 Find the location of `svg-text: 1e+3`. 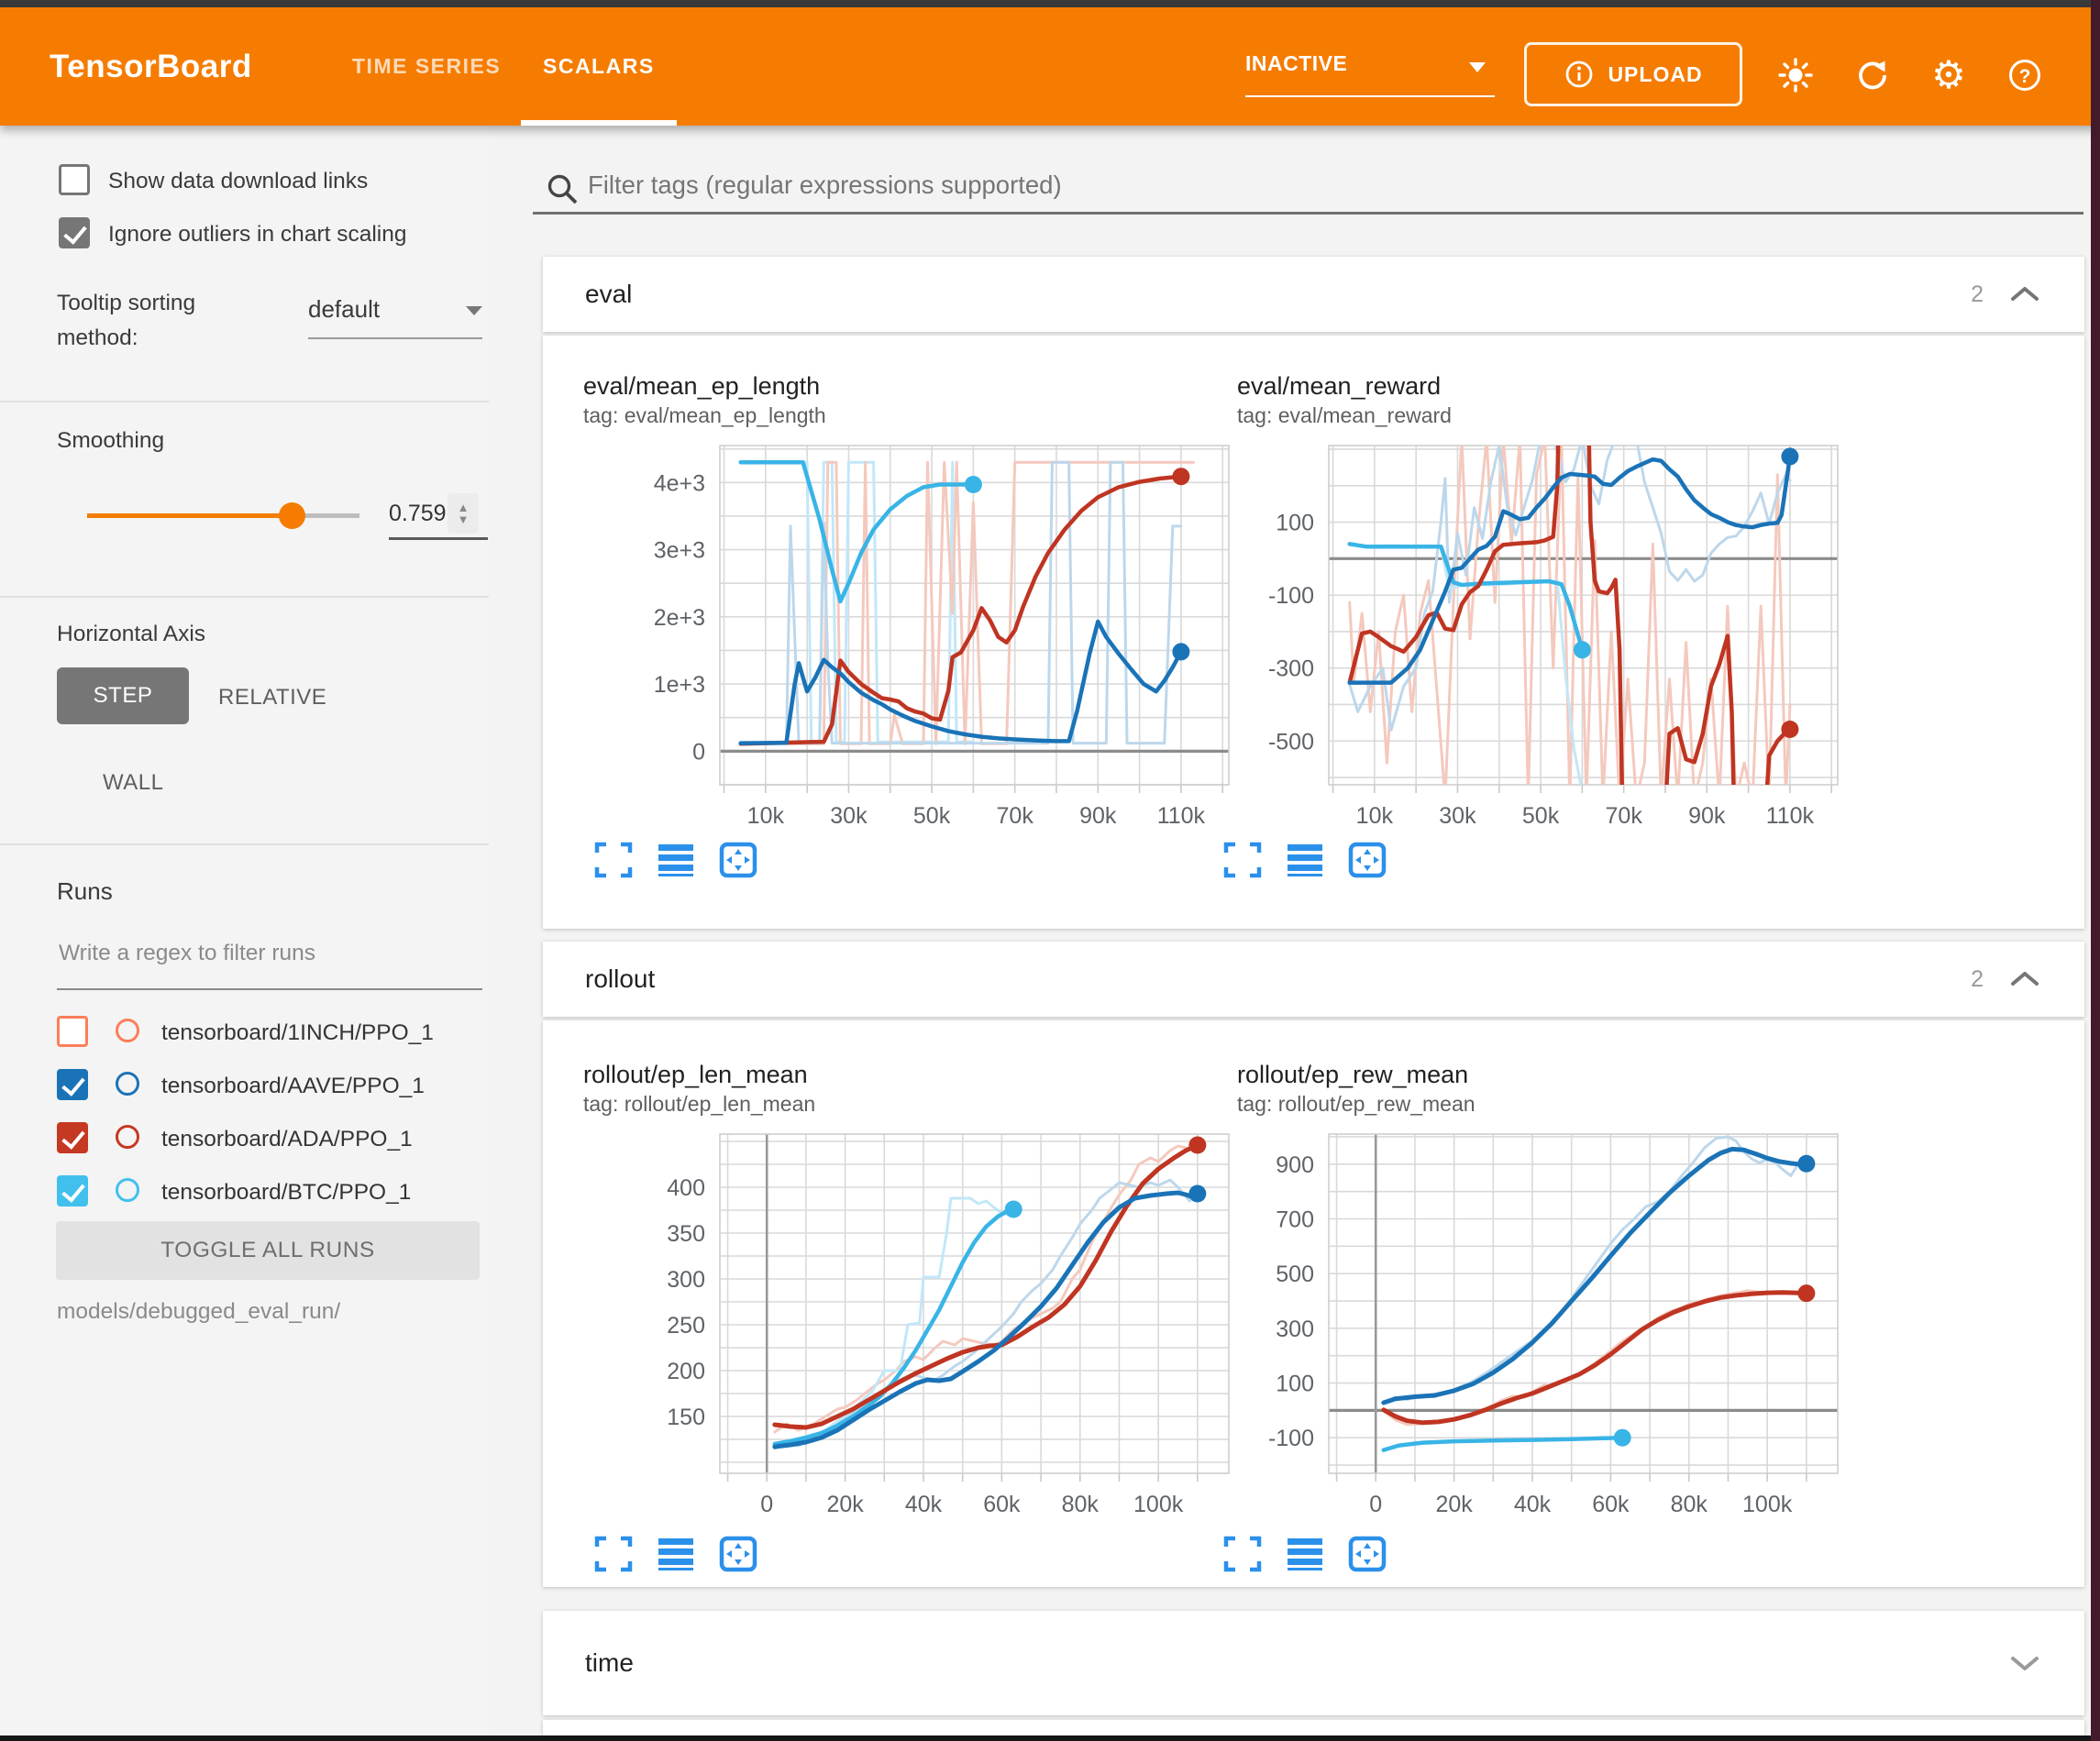

svg-text: 1e+3 is located at coordinates (679, 685).